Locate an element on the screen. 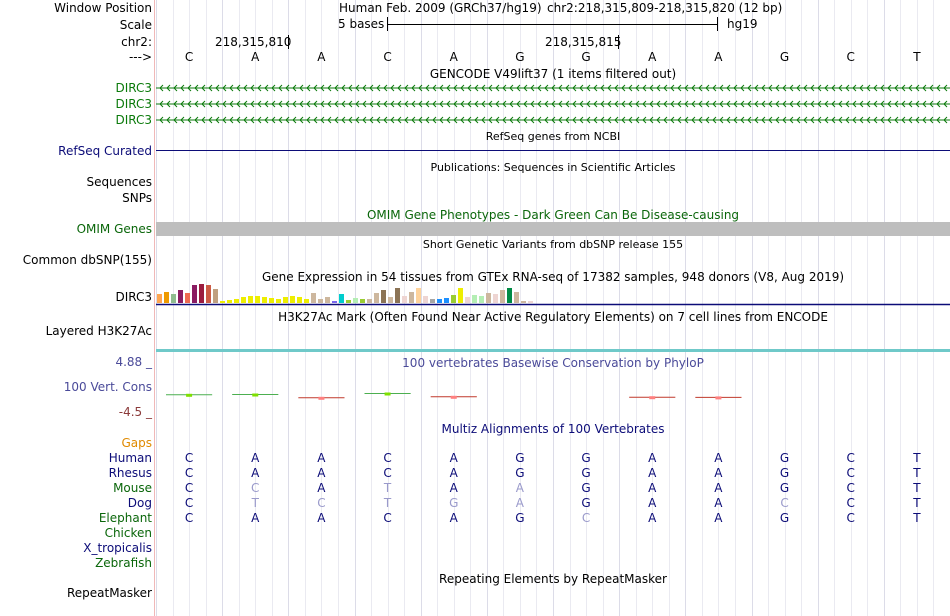 This screenshot has height=616, width=950. h3k27ac-label: Layered H3K27Ac is located at coordinates (98, 331).